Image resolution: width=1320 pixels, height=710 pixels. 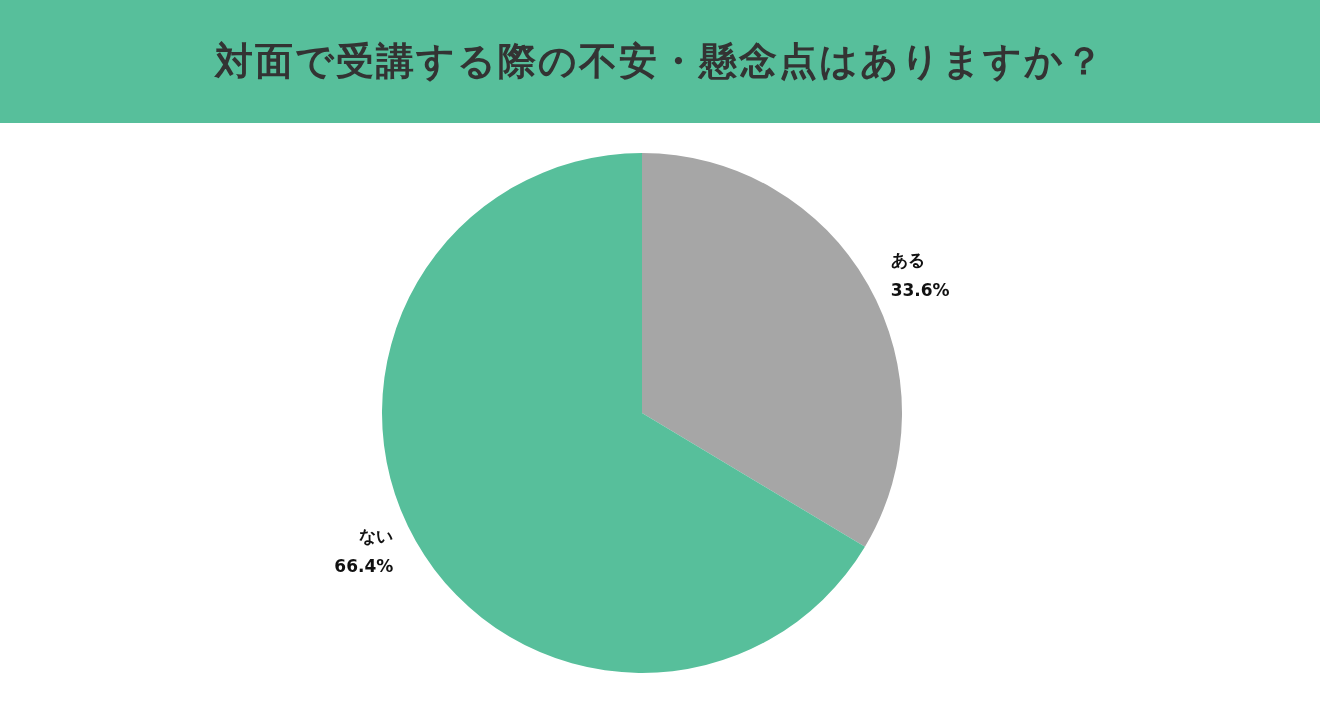 I want to click on slice-label: ない, so click(x=376, y=535).